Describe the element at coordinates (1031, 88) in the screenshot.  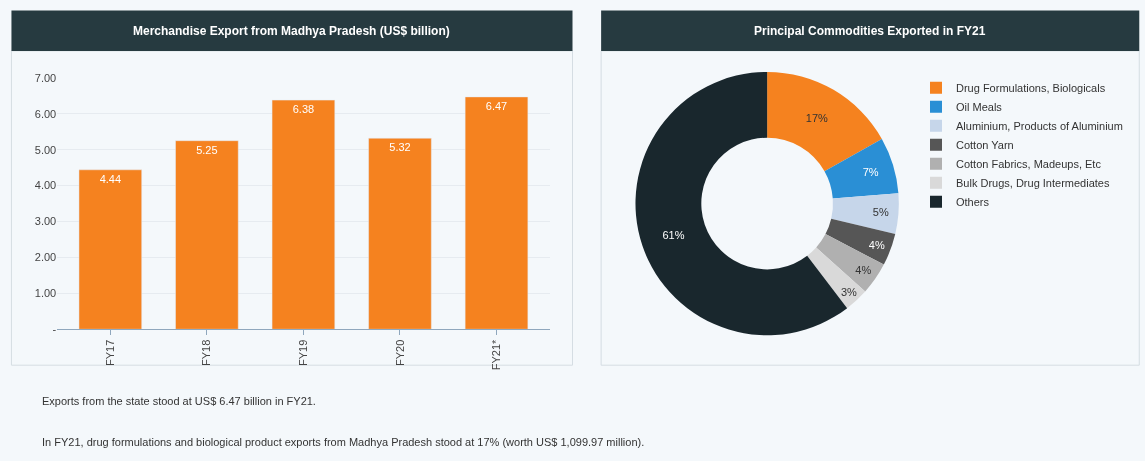
I see `legend-label: Drug Formulations, Biologicals` at that location.